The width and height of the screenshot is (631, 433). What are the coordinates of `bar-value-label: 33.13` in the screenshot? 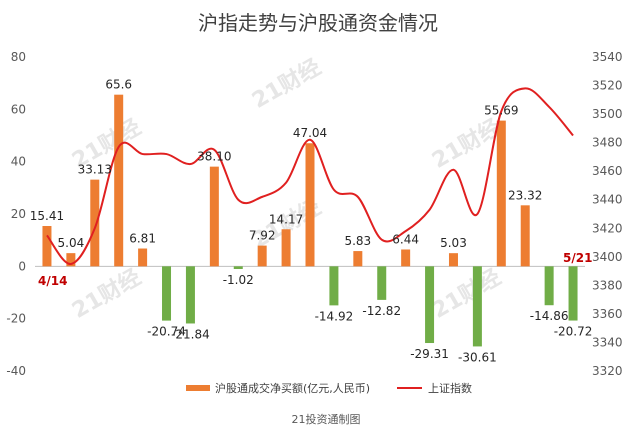 It's located at (95, 170).